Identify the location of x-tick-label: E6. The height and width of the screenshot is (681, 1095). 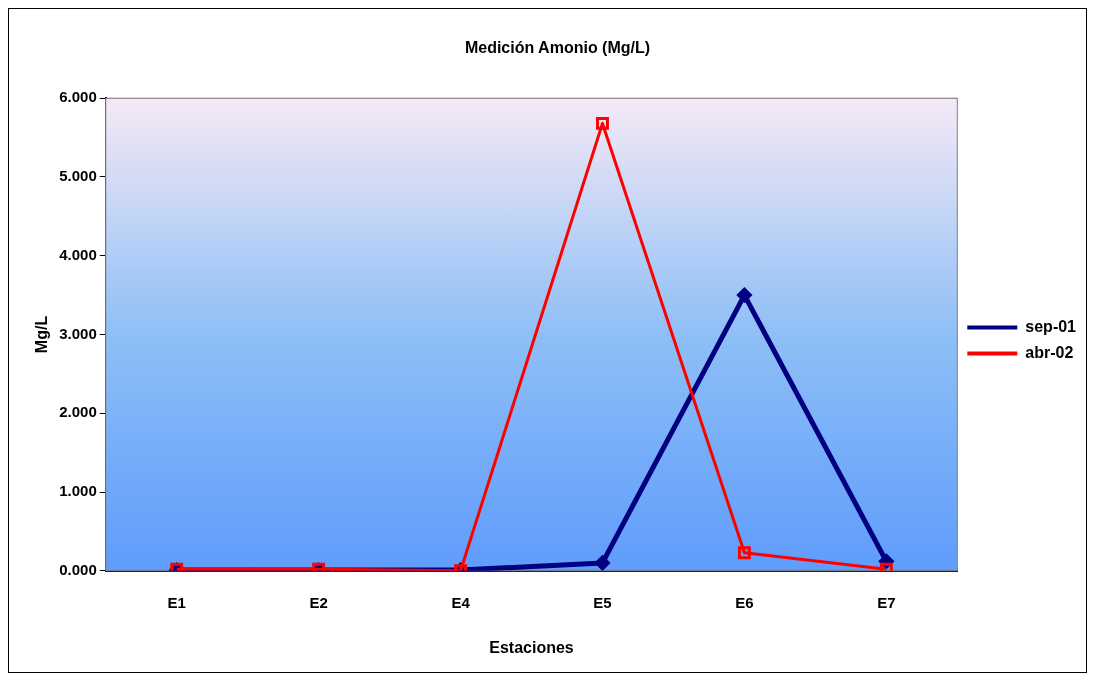
(744, 602).